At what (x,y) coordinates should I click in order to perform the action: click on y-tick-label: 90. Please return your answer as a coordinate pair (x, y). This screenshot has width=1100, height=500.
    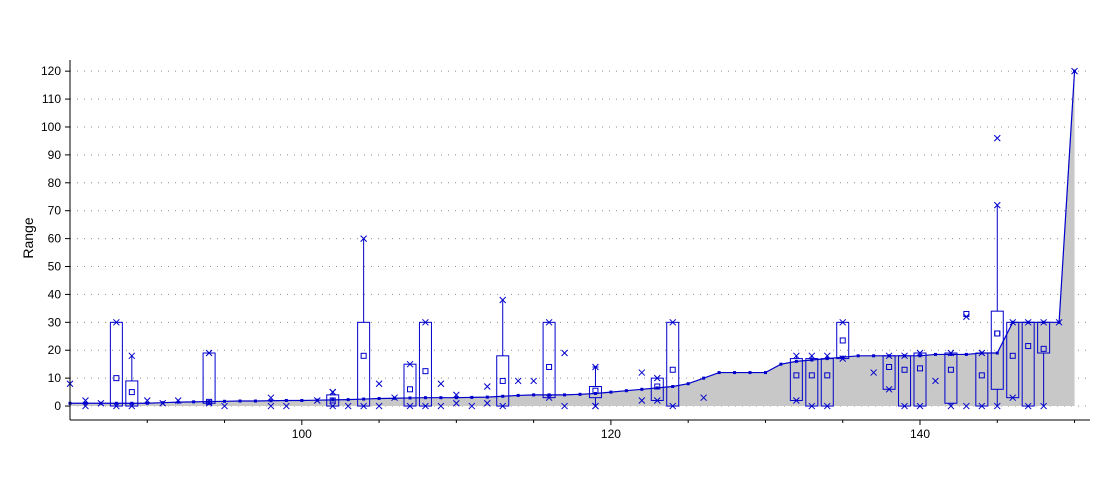
    Looking at the image, I should click on (55, 155).